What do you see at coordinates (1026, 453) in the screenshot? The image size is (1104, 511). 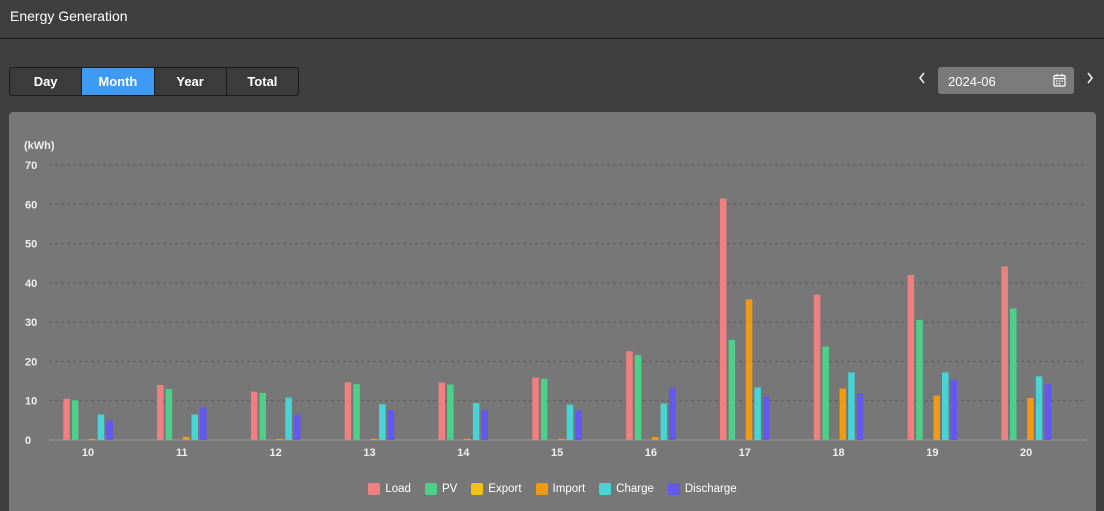 I see `x-tick-label: 20` at bounding box center [1026, 453].